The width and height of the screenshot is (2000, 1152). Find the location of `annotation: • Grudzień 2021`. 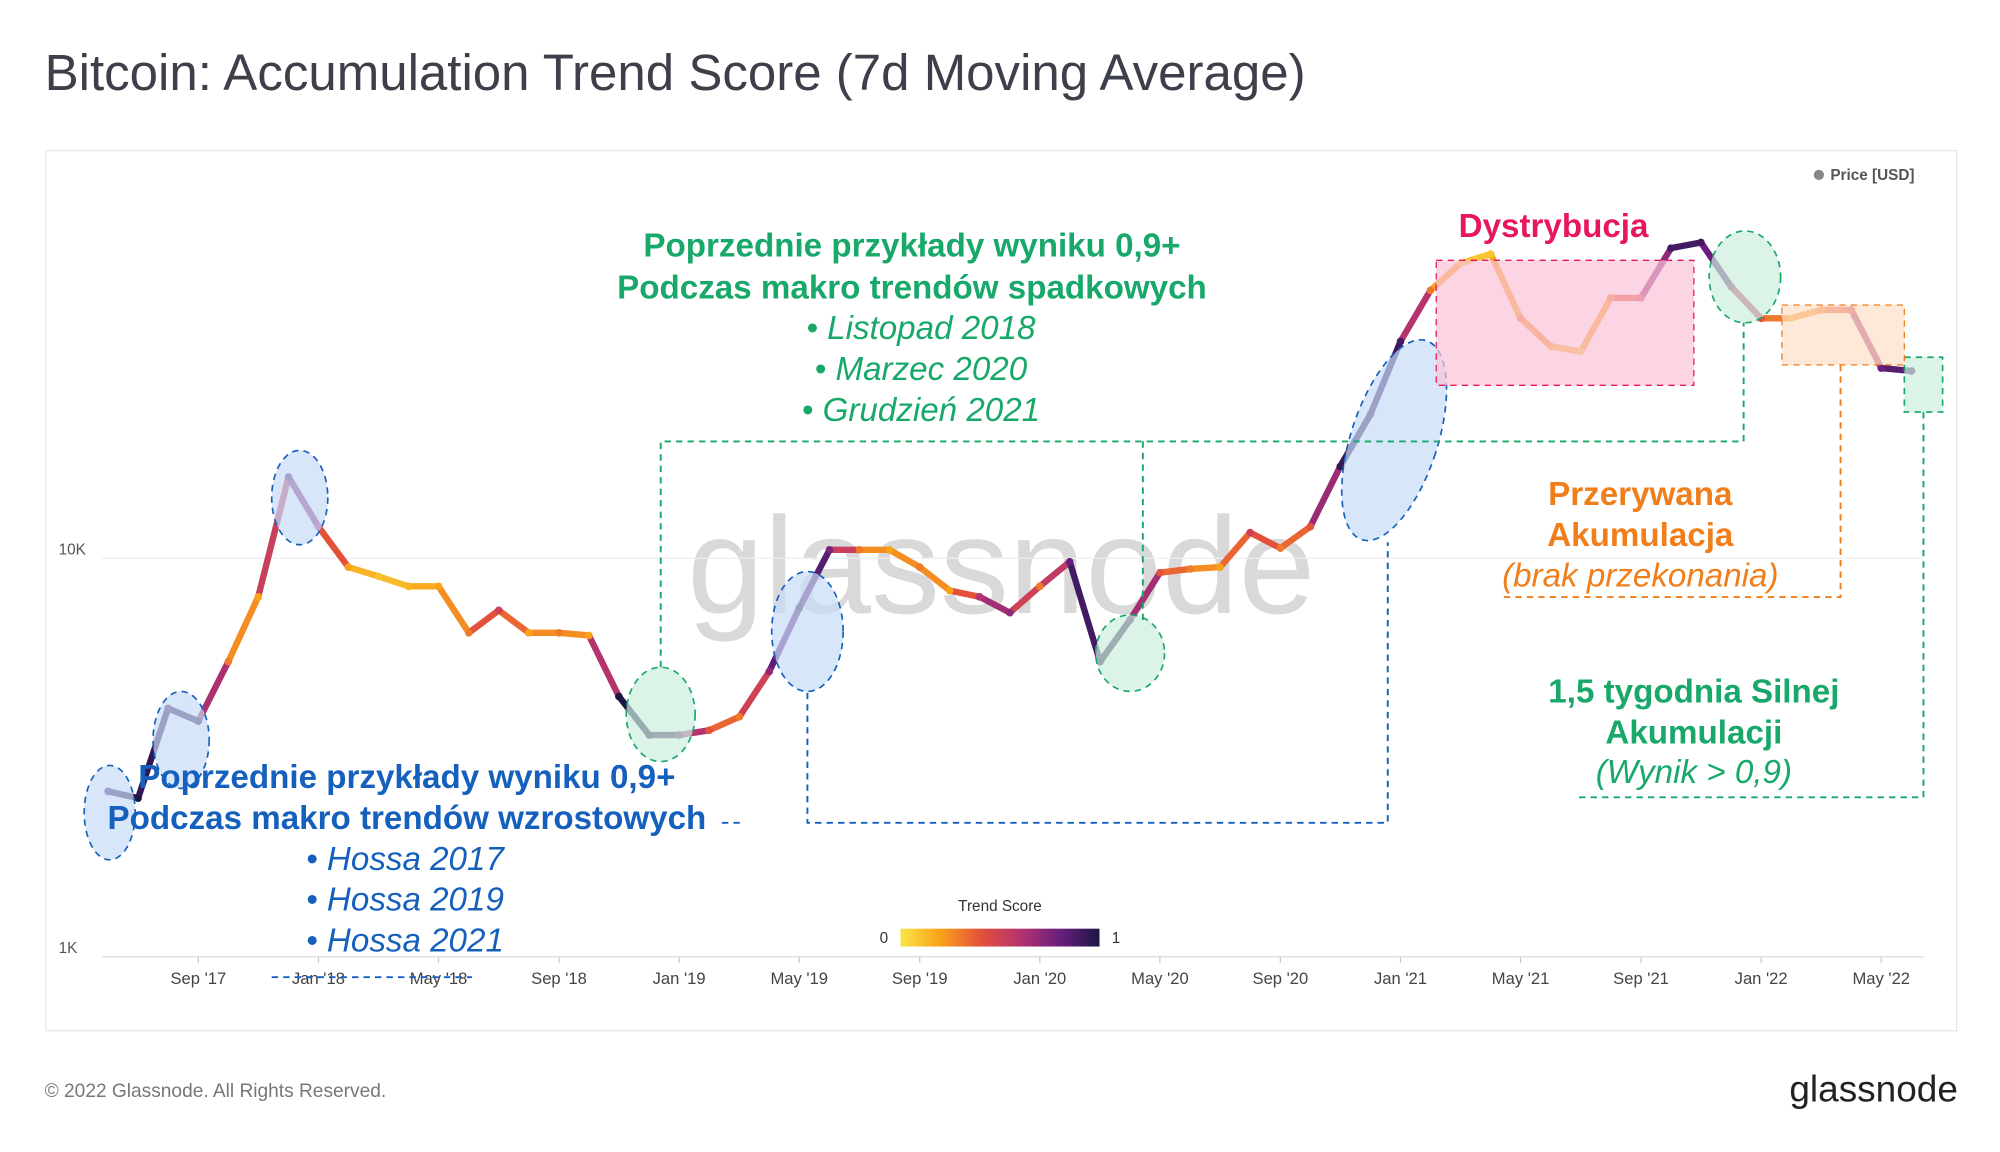

annotation: • Grudzień 2021 is located at coordinates (921, 410).